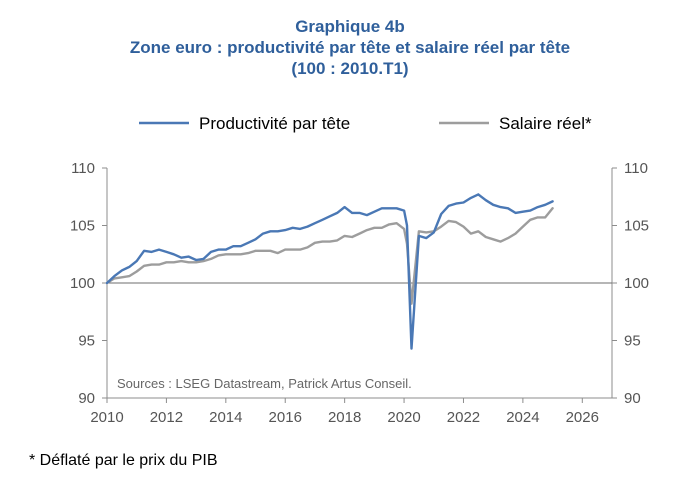 The height and width of the screenshot is (482, 700). What do you see at coordinates (582, 417) in the screenshot?
I see `x-tick-label: 2026` at bounding box center [582, 417].